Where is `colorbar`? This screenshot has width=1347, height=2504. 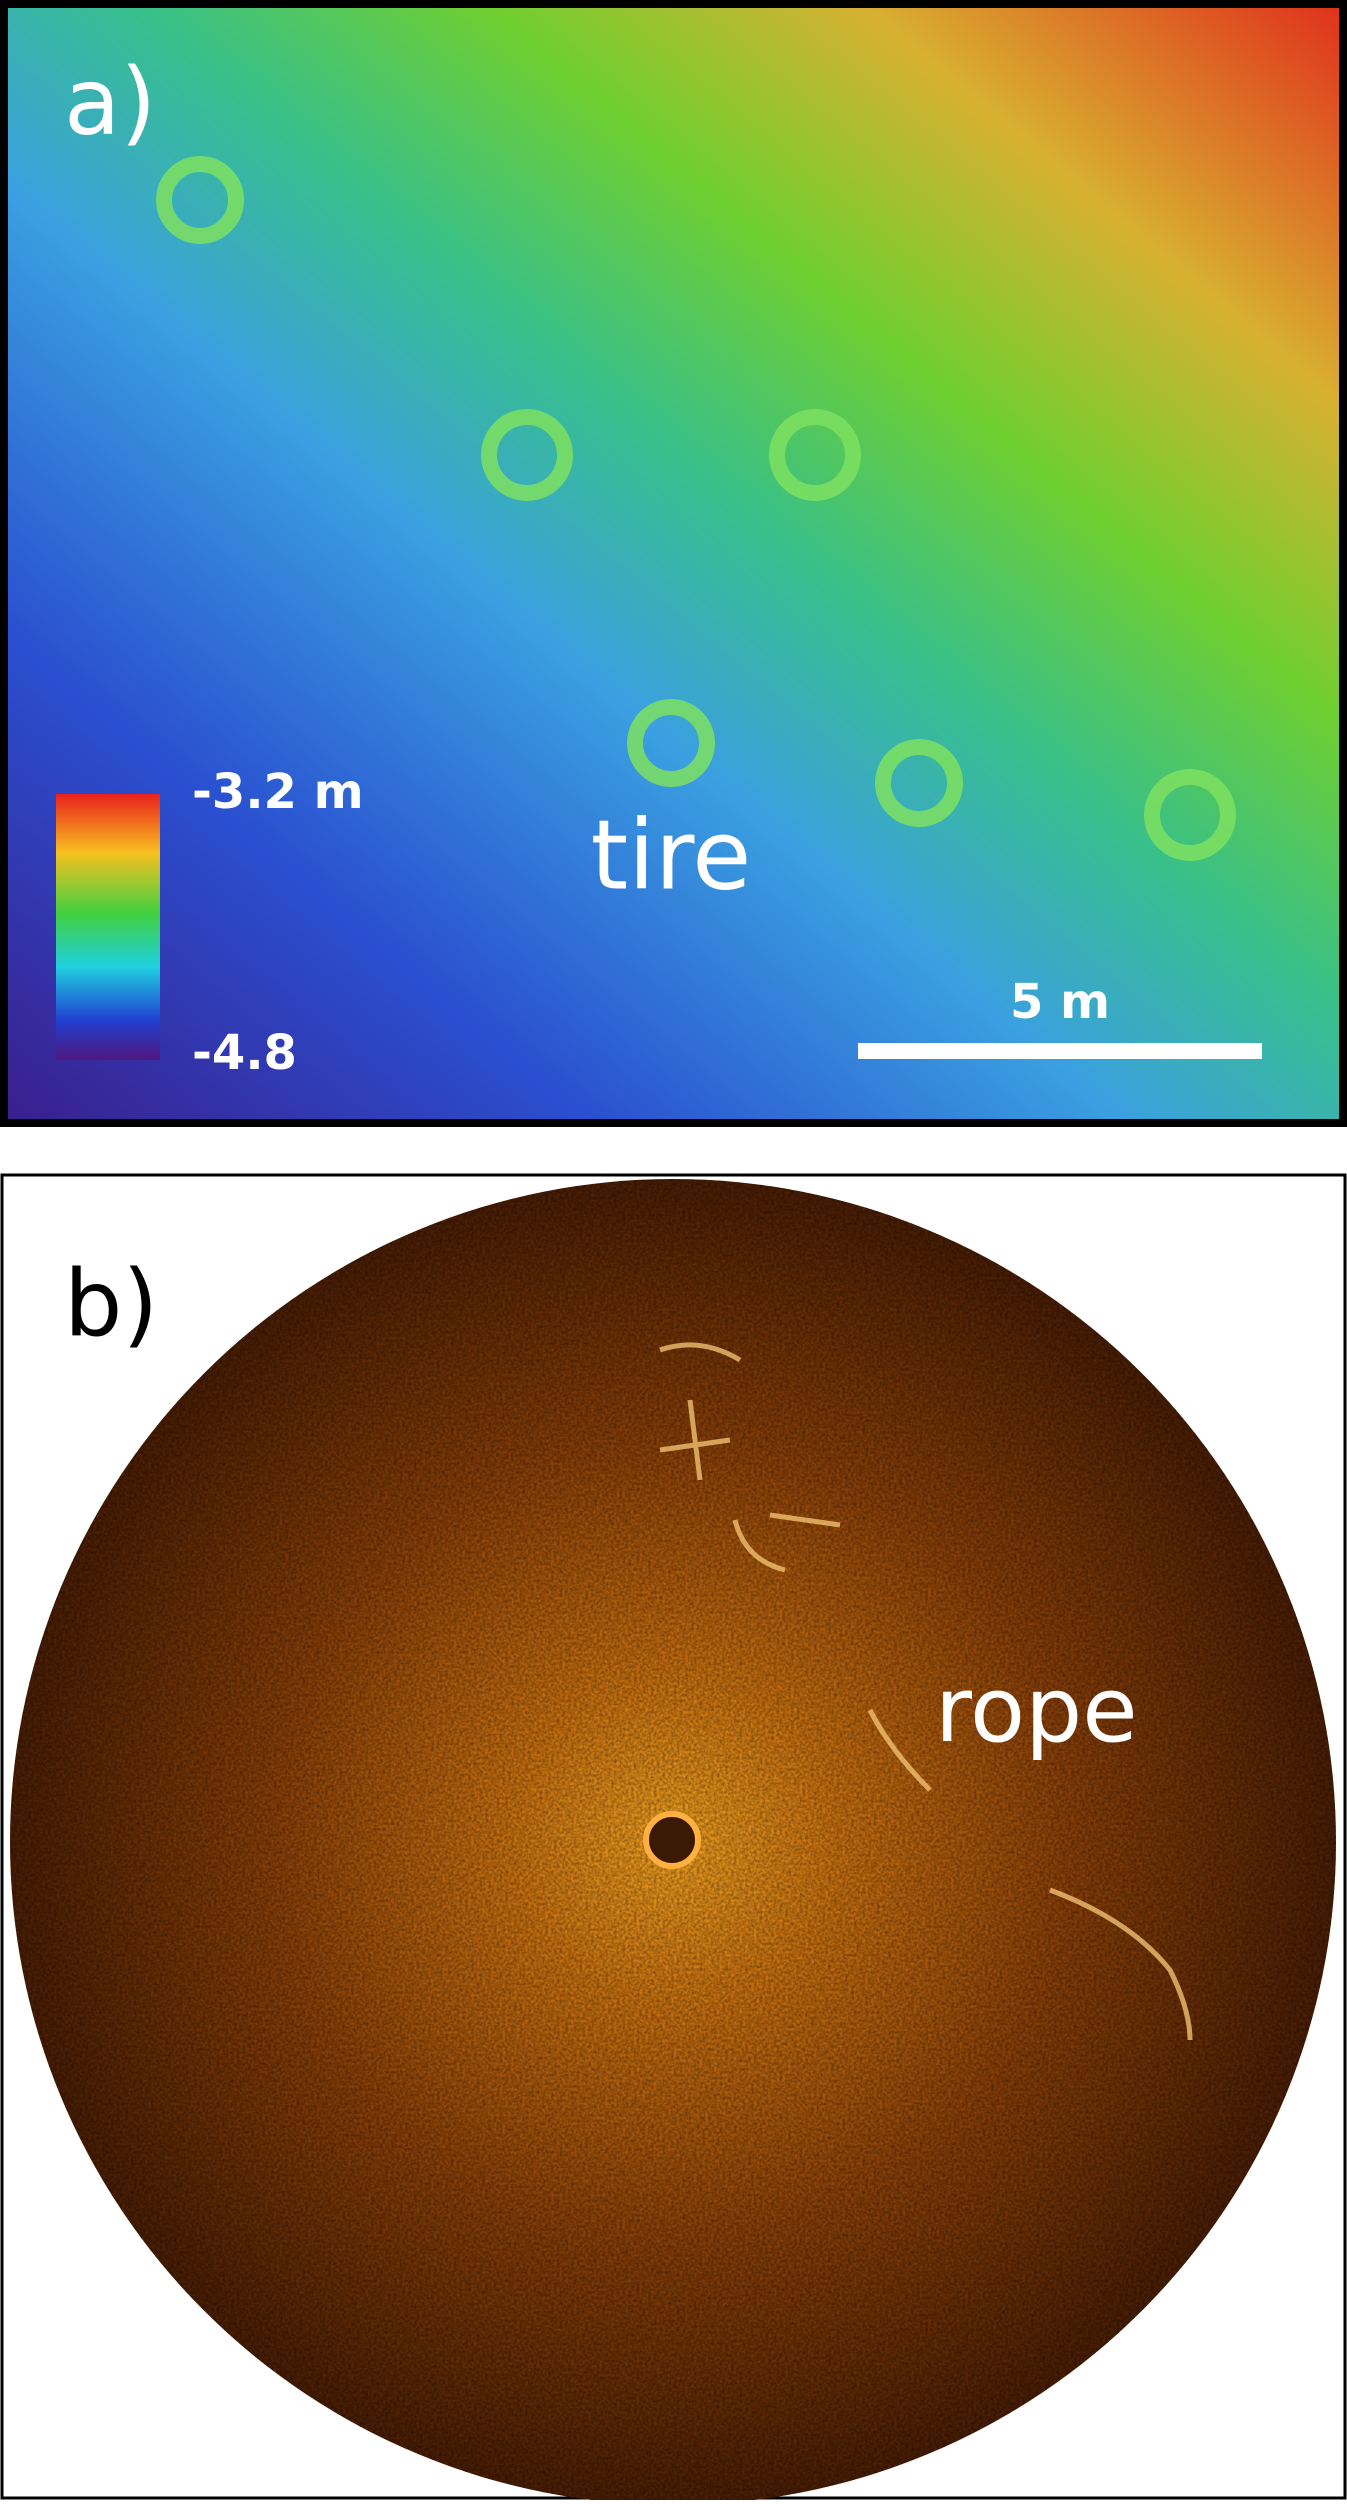
colorbar is located at coordinates (108, 927).